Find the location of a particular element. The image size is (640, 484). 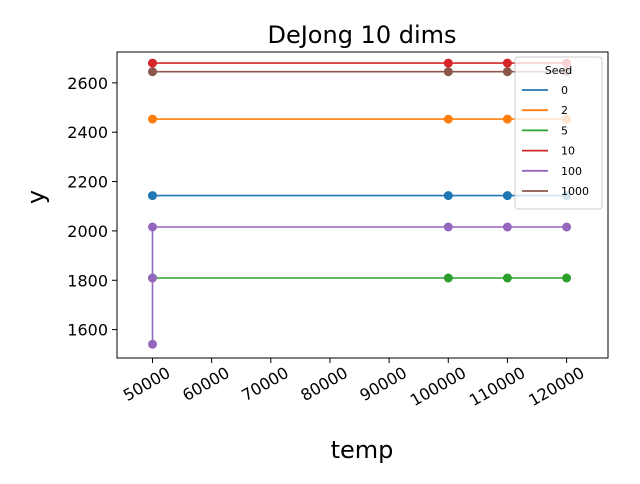

x-axis-label: temp is located at coordinates (362, 450).